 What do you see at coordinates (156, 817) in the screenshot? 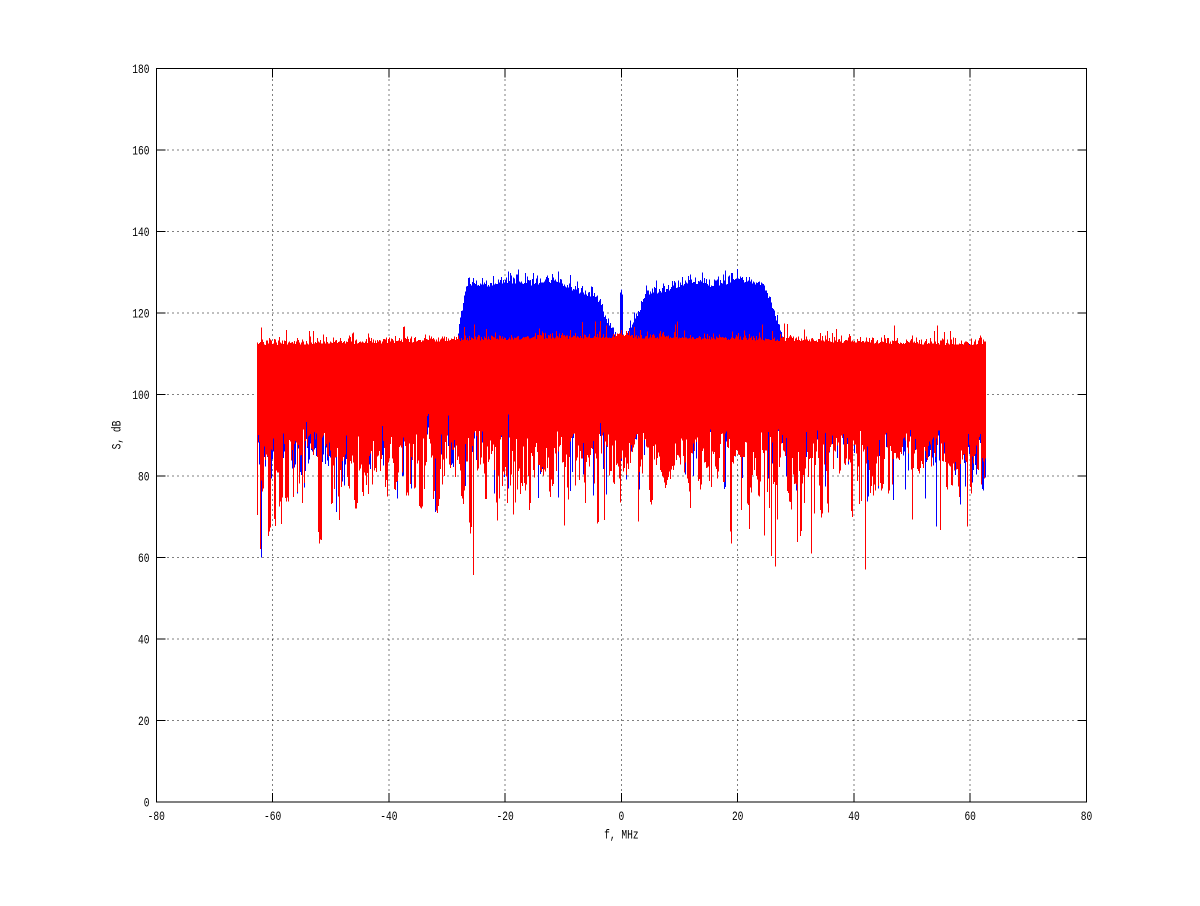
I see `svg-text: -80` at bounding box center [156, 817].